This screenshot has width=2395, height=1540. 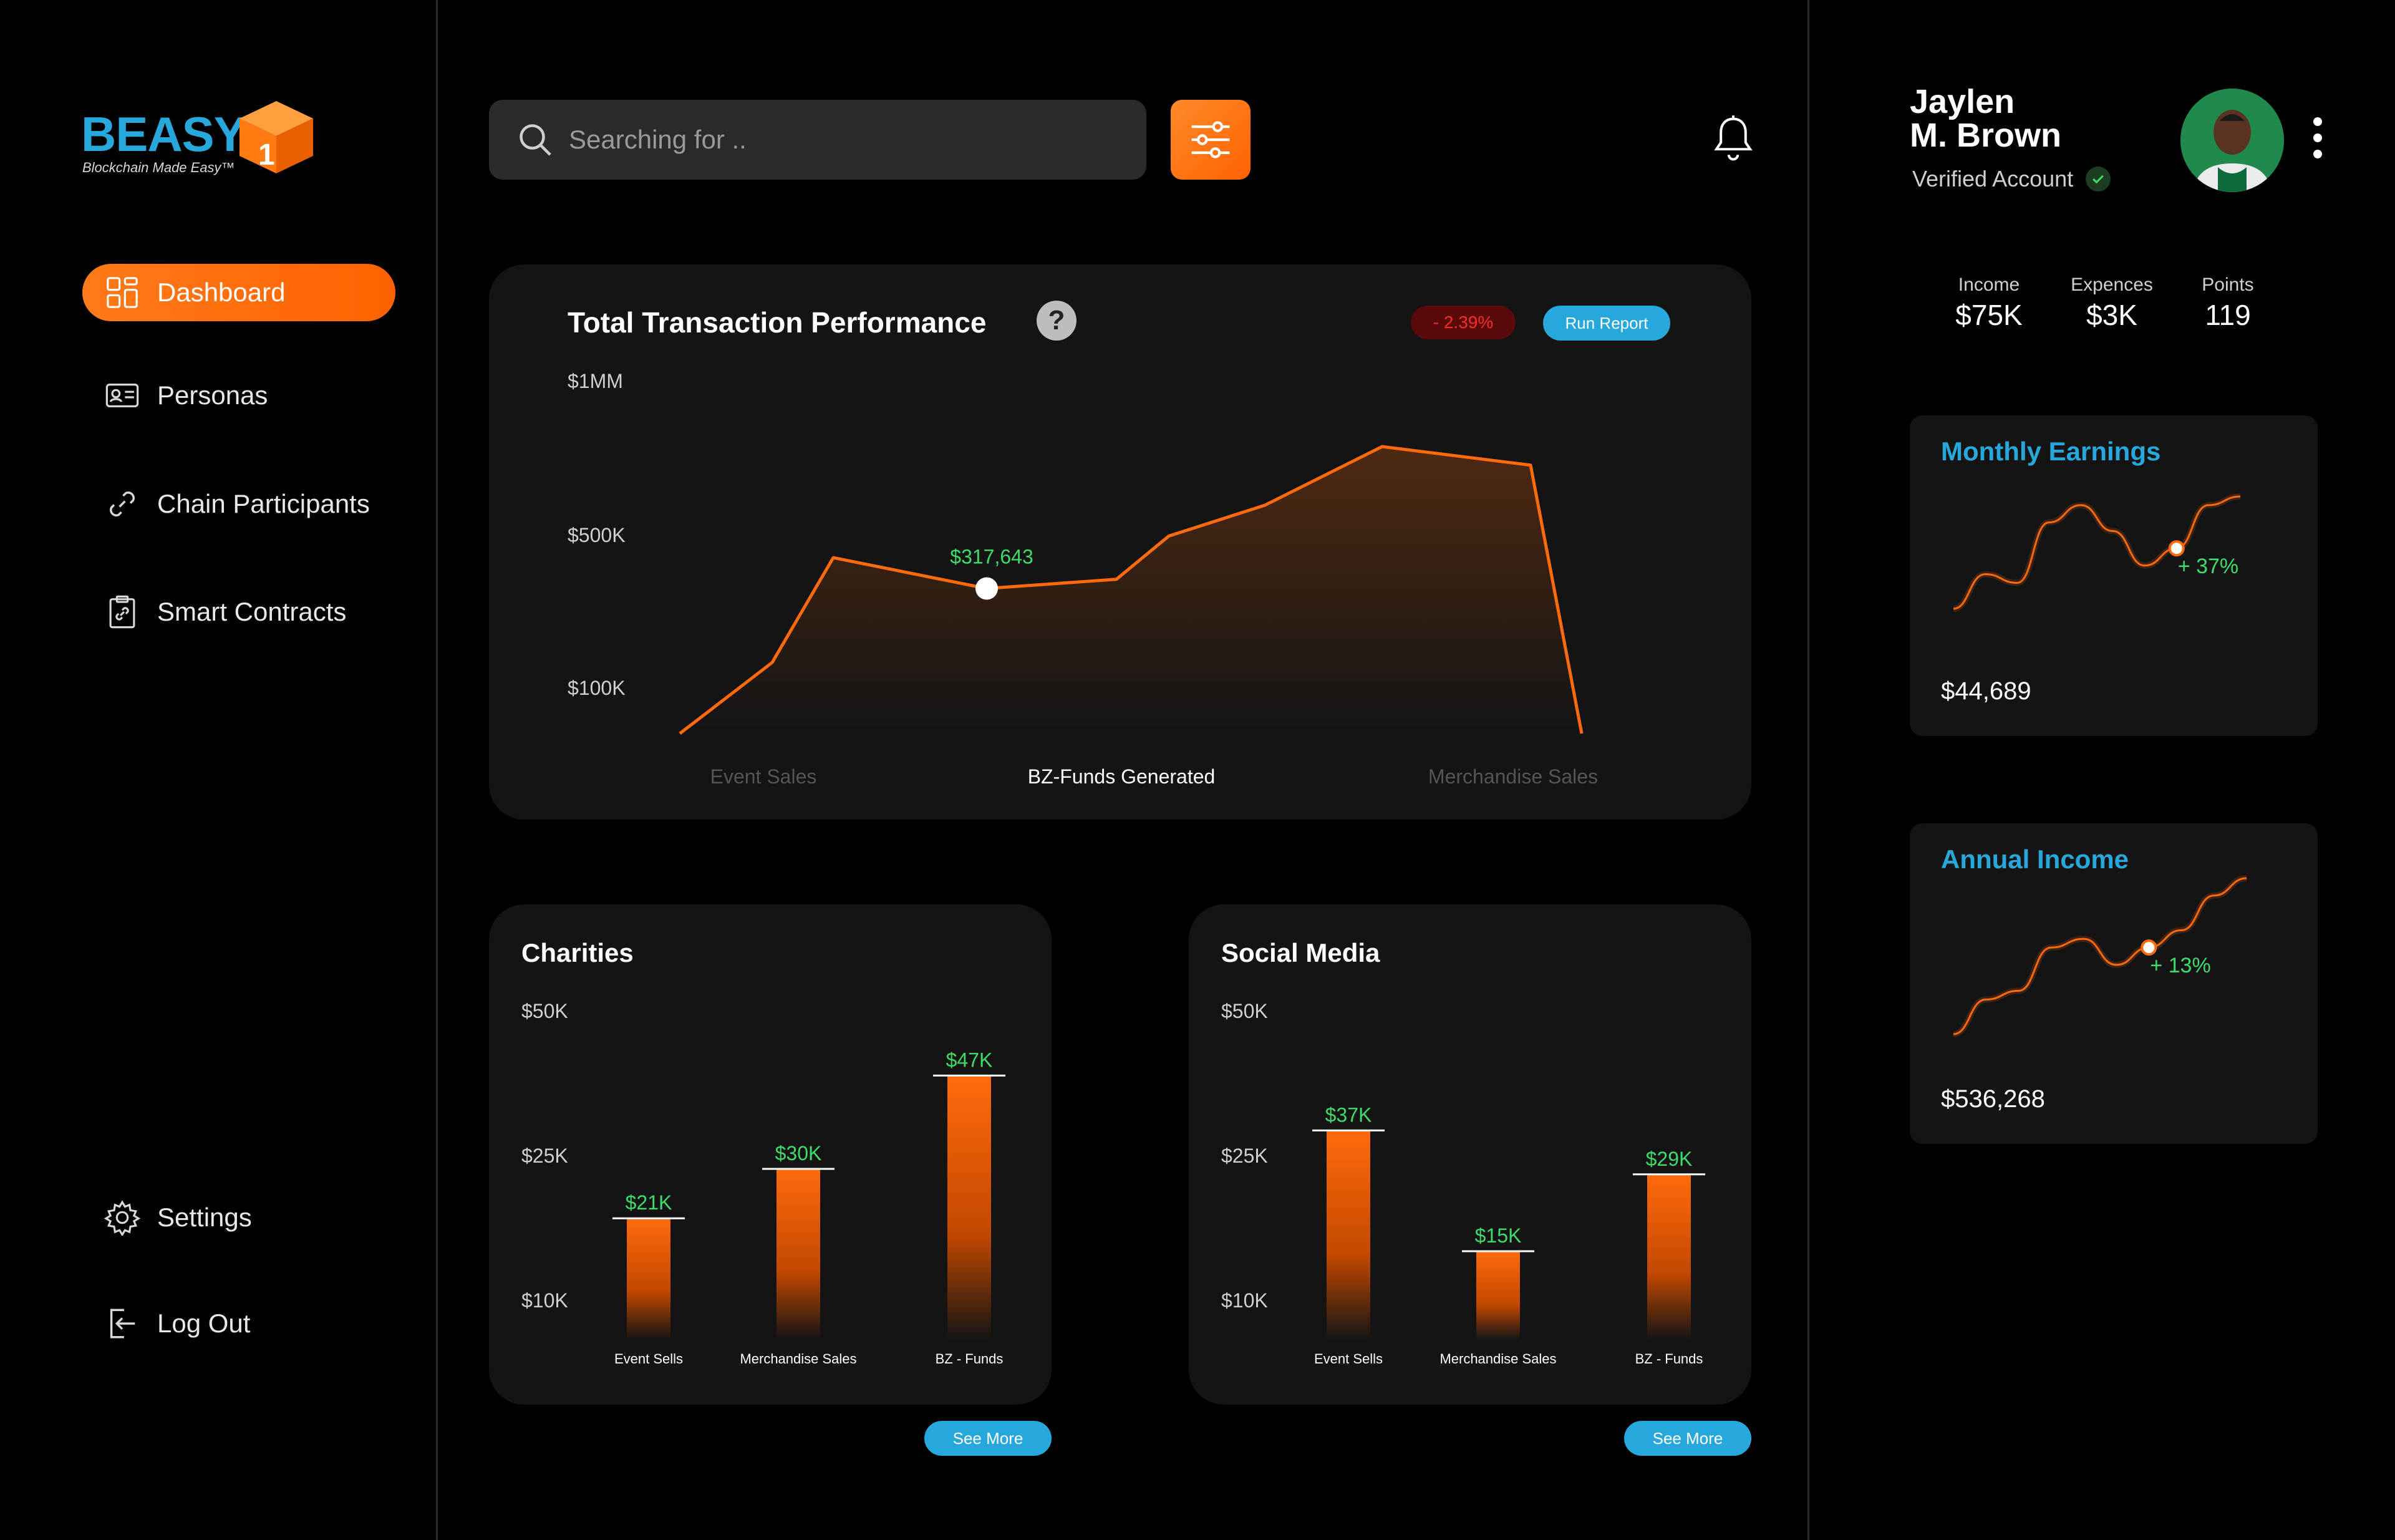 What do you see at coordinates (1669, 1159) in the screenshot?
I see `bar-value-label: $29K` at bounding box center [1669, 1159].